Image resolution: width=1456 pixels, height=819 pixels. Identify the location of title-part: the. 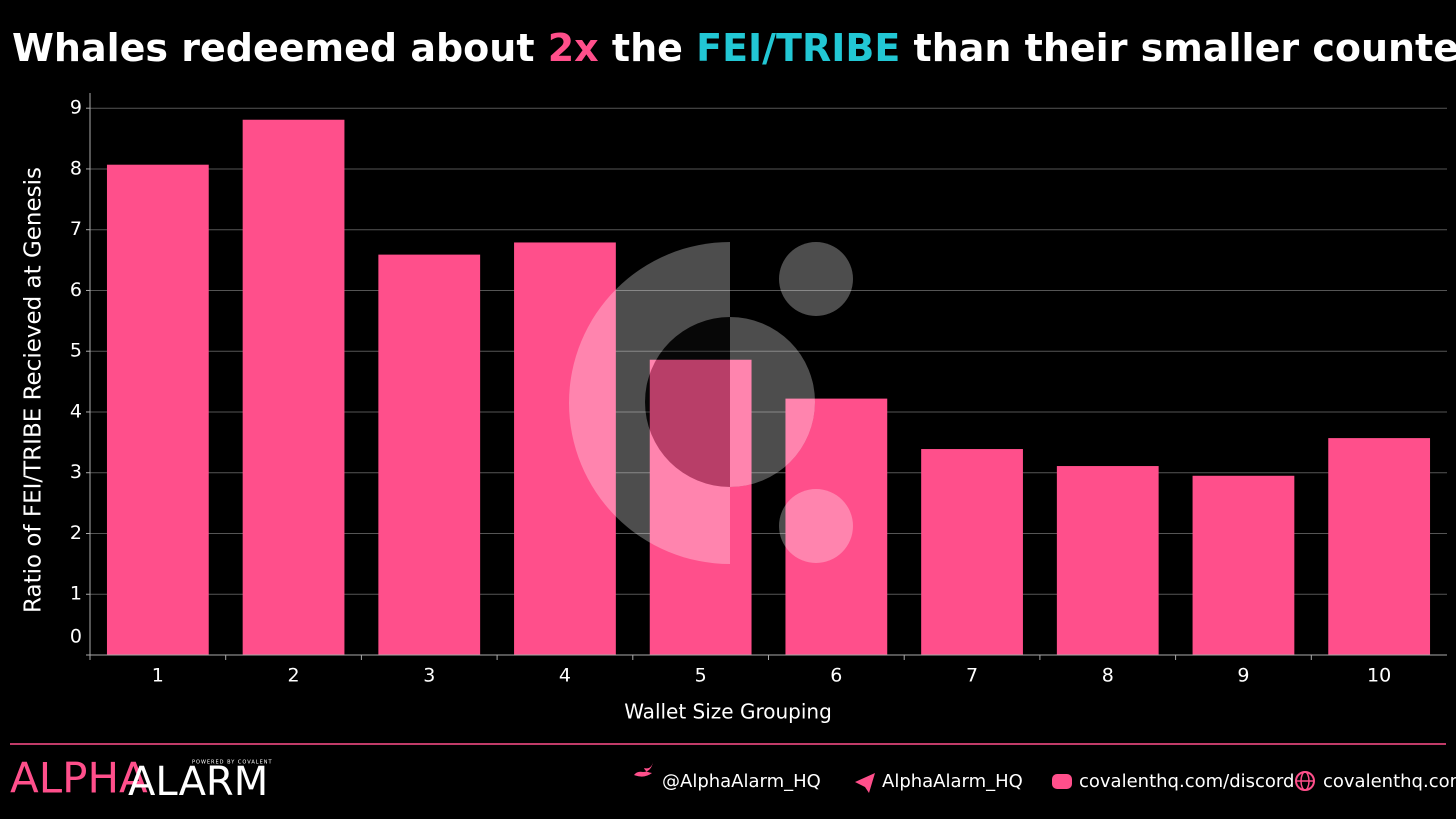
(647, 48).